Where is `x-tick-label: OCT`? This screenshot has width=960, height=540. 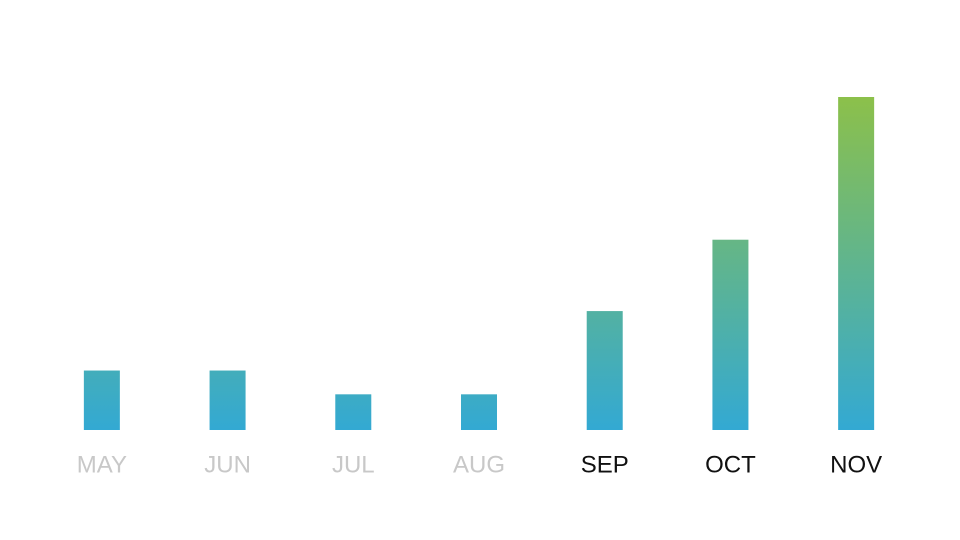
x-tick-label: OCT is located at coordinates (730, 464).